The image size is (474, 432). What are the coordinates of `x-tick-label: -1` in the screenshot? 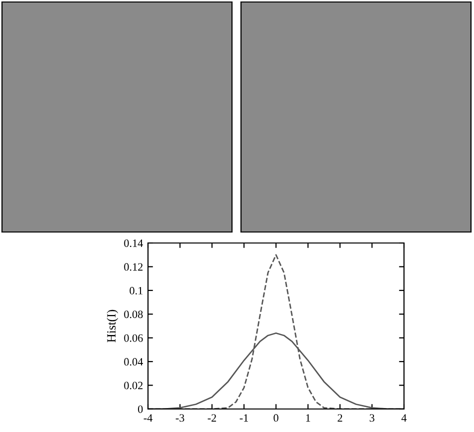 It's located at (244, 418).